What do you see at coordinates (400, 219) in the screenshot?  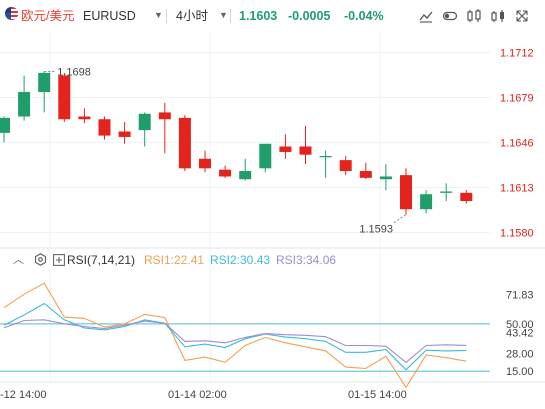 I see `low-marker-line` at bounding box center [400, 219].